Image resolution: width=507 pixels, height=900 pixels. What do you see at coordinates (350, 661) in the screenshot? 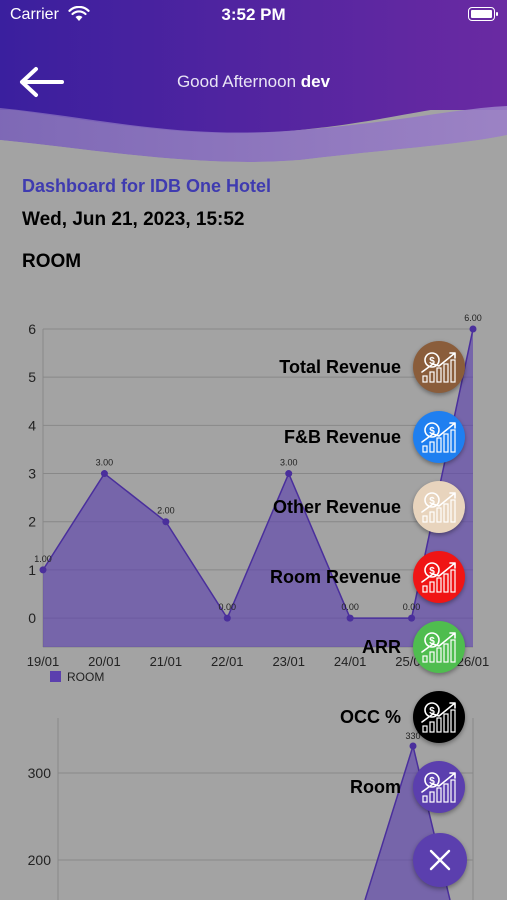
I see `x-tick-label: 24/01` at bounding box center [350, 661].